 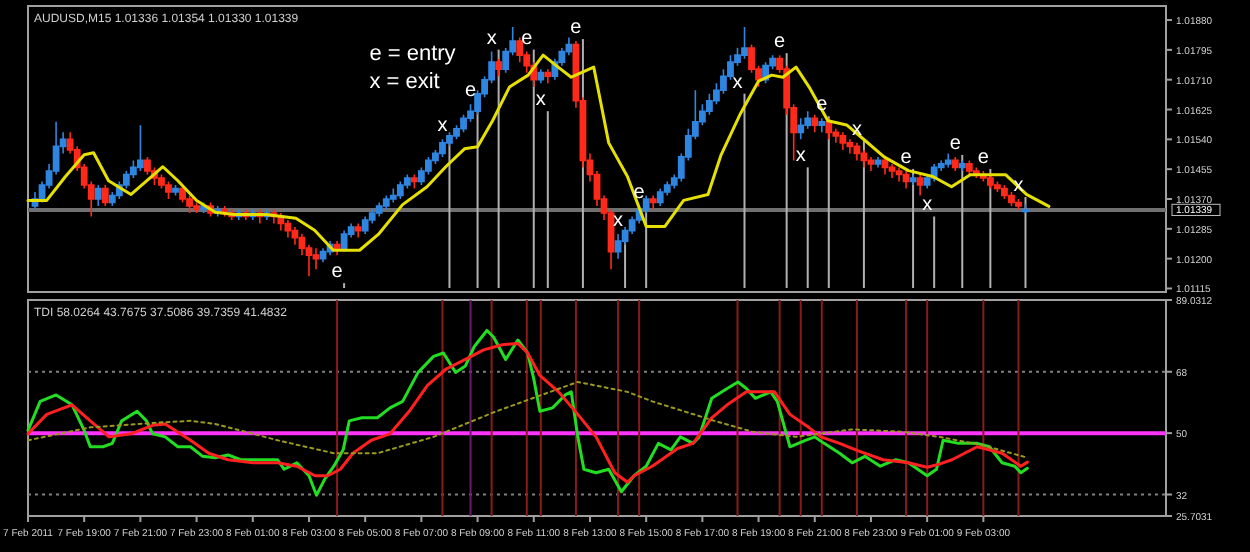 I want to click on annotation: e = entry, so click(x=413, y=54).